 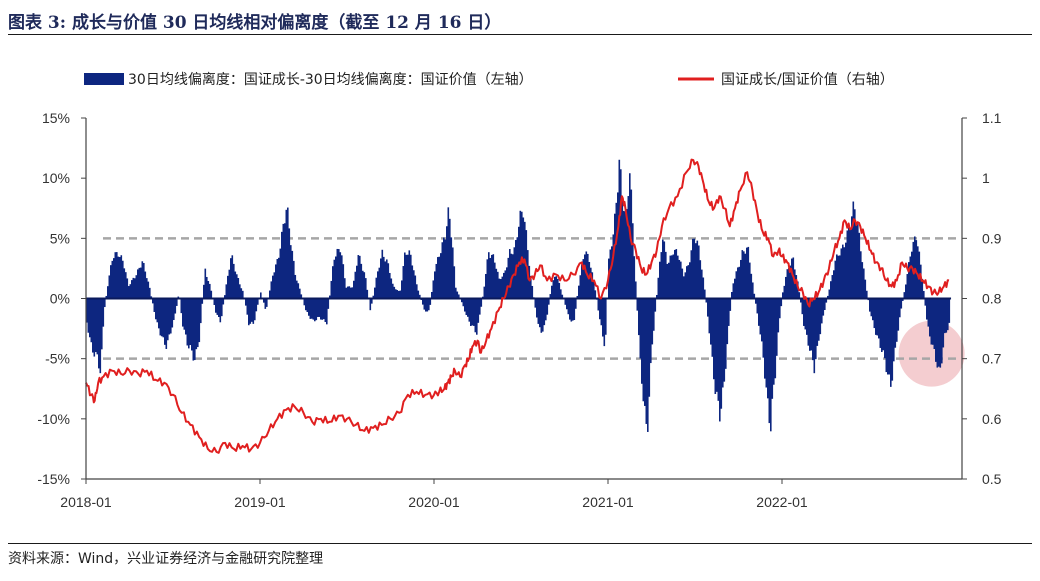 What do you see at coordinates (986, 178) in the screenshot?
I see `right-tick-label: 1` at bounding box center [986, 178].